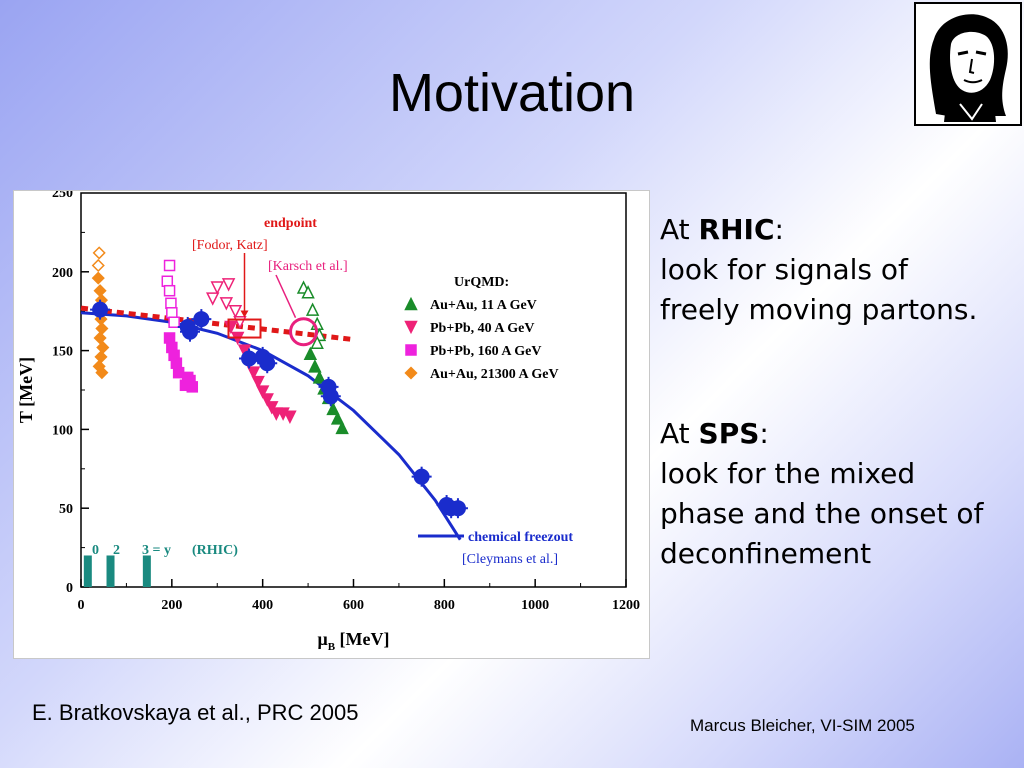 The height and width of the screenshot is (768, 1024). I want to click on y-tick-label-partial: 250, so click(62, 196).